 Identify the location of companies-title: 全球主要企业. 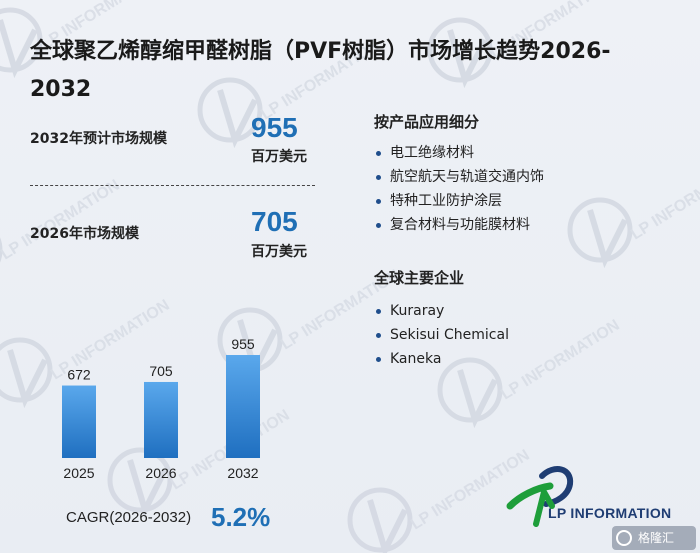
(419, 278).